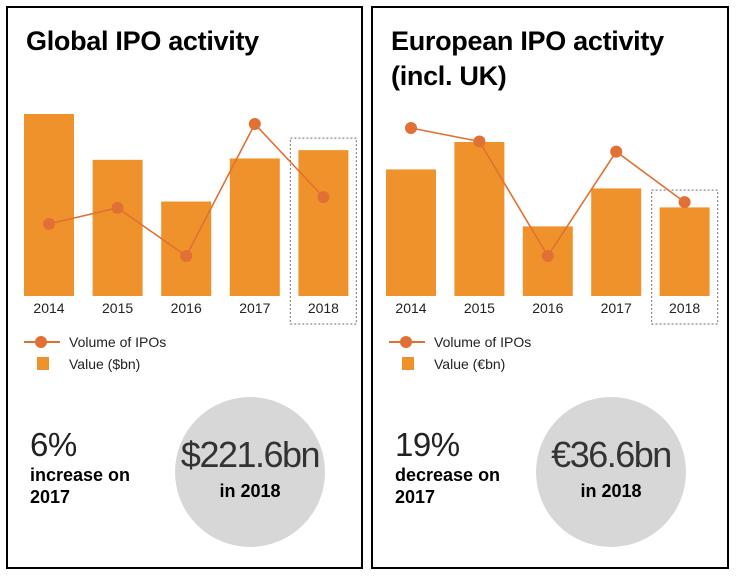 The image size is (741, 577). What do you see at coordinates (448, 486) in the screenshot?
I see `change-description: decrease on 2017` at bounding box center [448, 486].